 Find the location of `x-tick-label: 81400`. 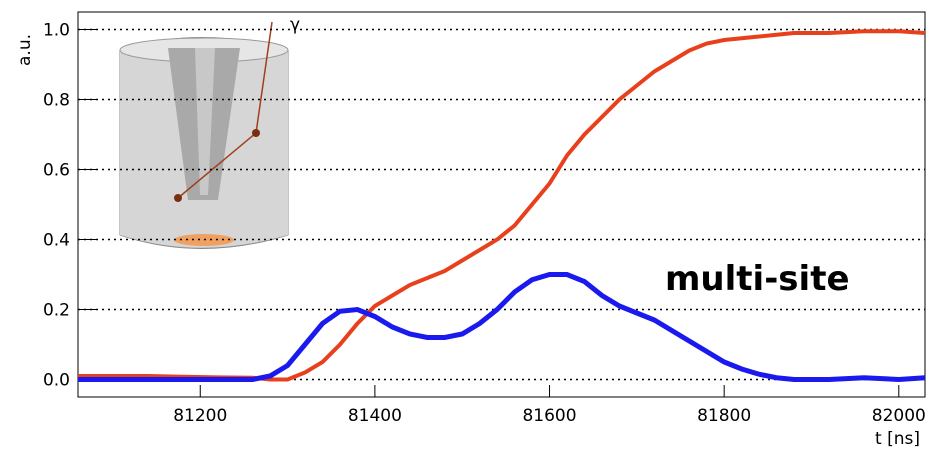

x-tick-label: 81400 is located at coordinates (375, 416).